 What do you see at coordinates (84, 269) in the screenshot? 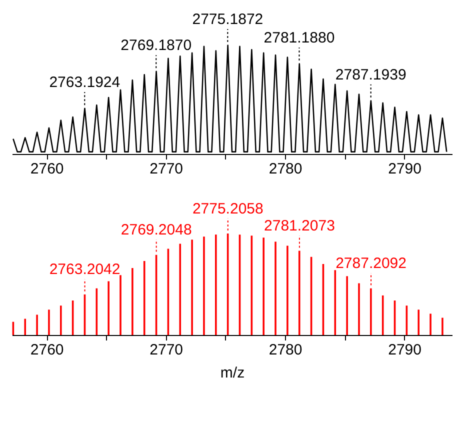
I see `annotation: 2763.2042` at bounding box center [84, 269].